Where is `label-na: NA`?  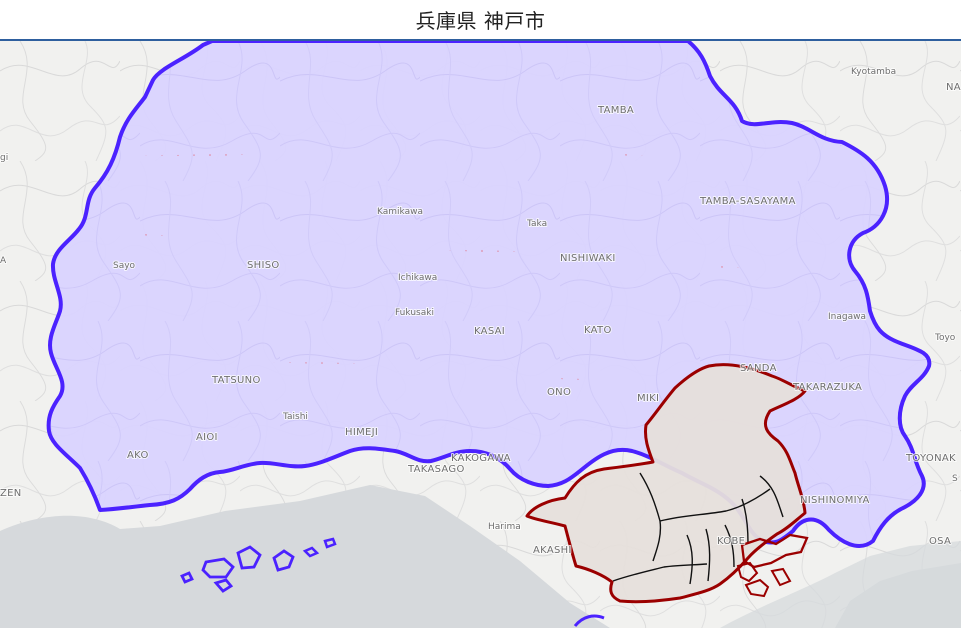
label-na: NA is located at coordinates (953, 87).